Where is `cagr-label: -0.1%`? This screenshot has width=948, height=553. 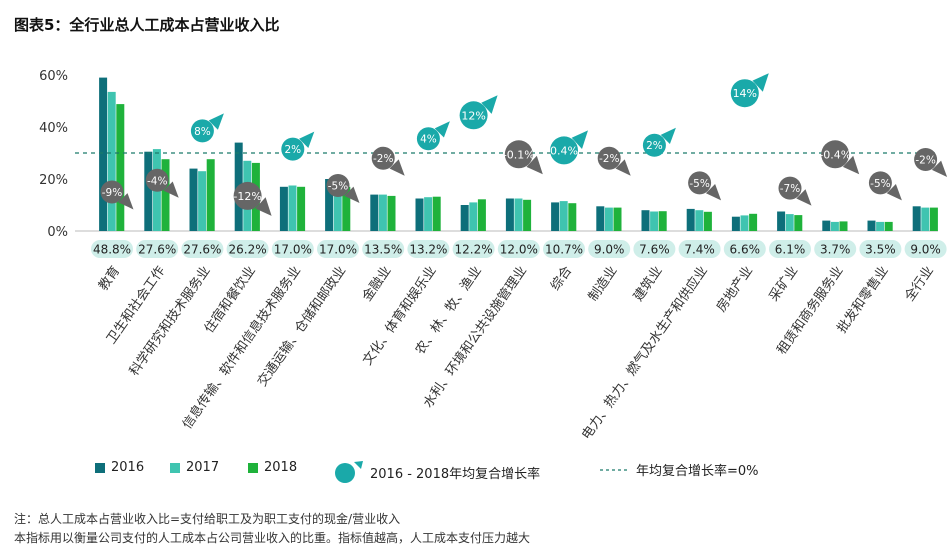 cagr-label: -0.1% is located at coordinates (519, 154).